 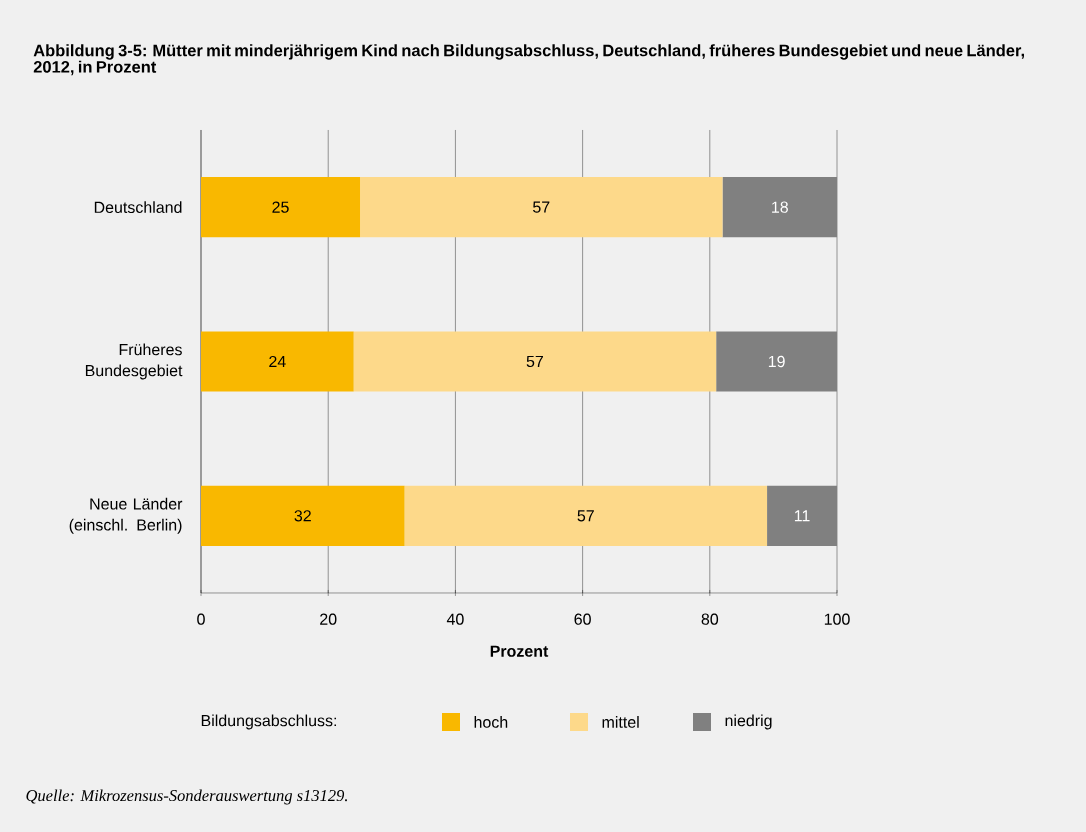 I want to click on x-tick-label: 100, so click(x=837, y=619).